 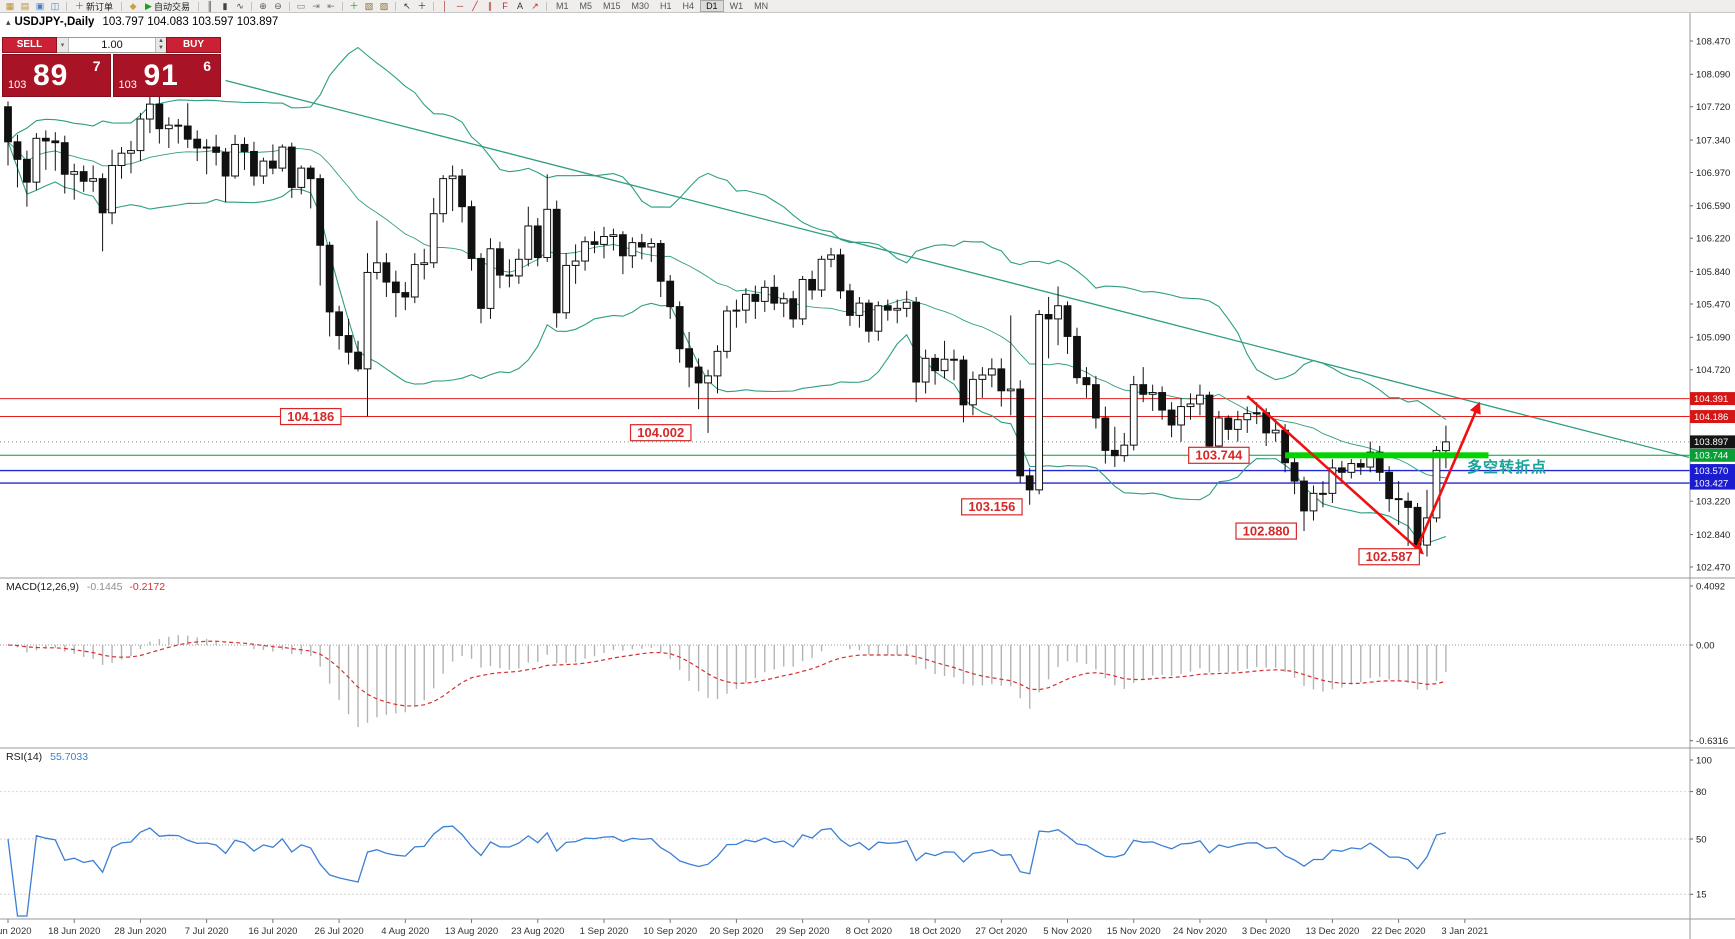 I want to click on rsi-axis: 100 80 50 15, so click(x=1701, y=828).